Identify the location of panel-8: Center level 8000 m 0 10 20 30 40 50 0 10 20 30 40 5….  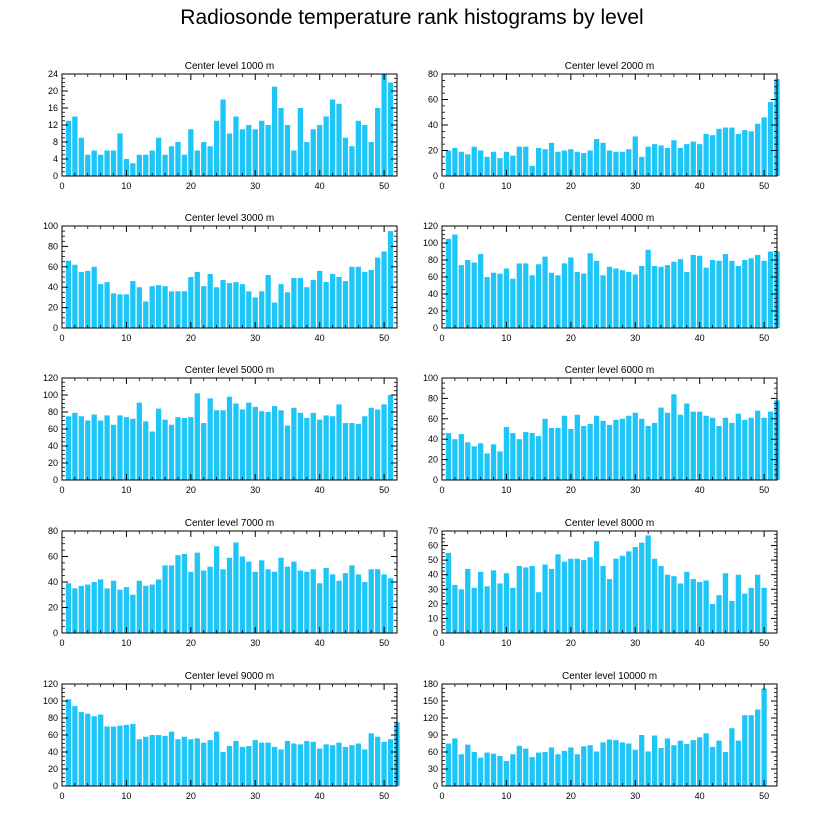
(603, 583).